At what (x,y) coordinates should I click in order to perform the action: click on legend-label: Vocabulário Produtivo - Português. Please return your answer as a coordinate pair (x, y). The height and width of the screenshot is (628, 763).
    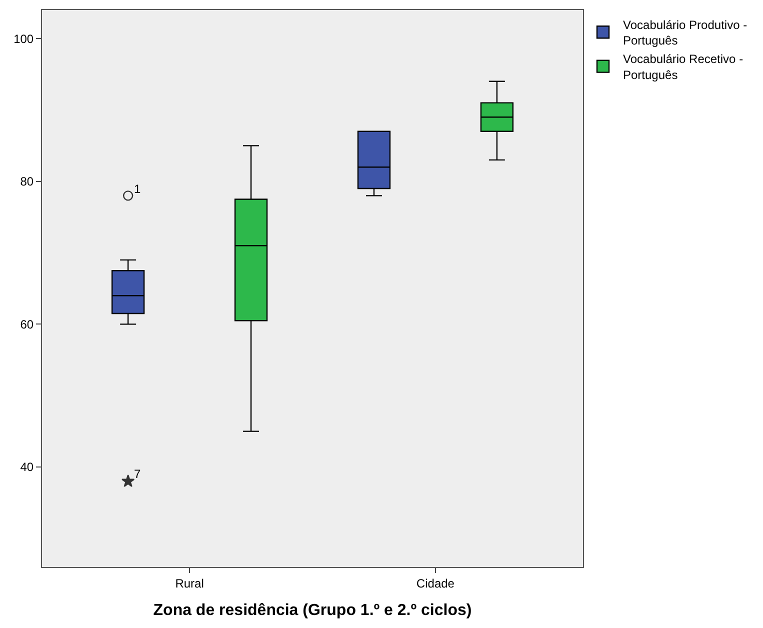
    Looking at the image, I should click on (685, 33).